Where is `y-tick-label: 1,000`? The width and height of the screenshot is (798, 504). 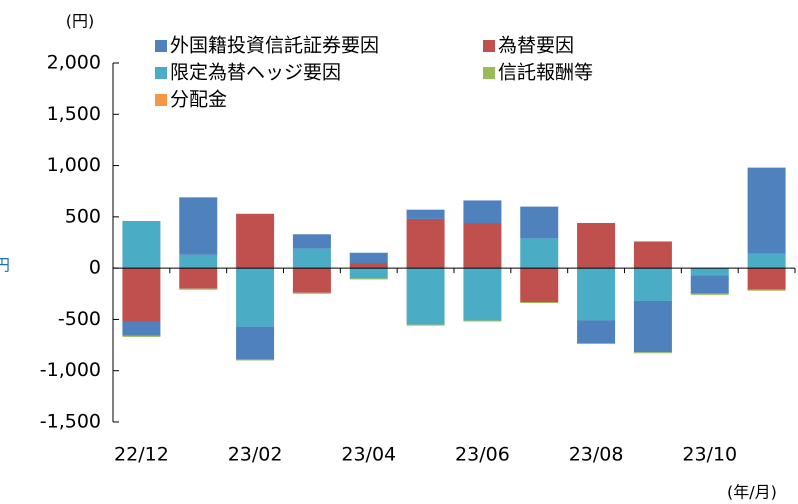 y-tick-label: 1,000 is located at coordinates (74, 165).